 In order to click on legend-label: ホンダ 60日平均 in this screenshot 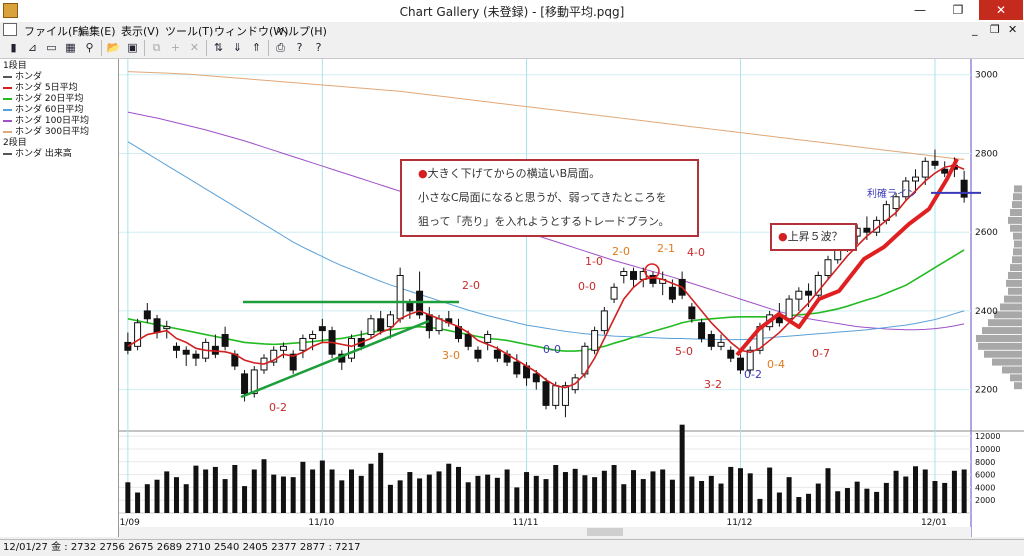, I will do `click(49, 110)`.